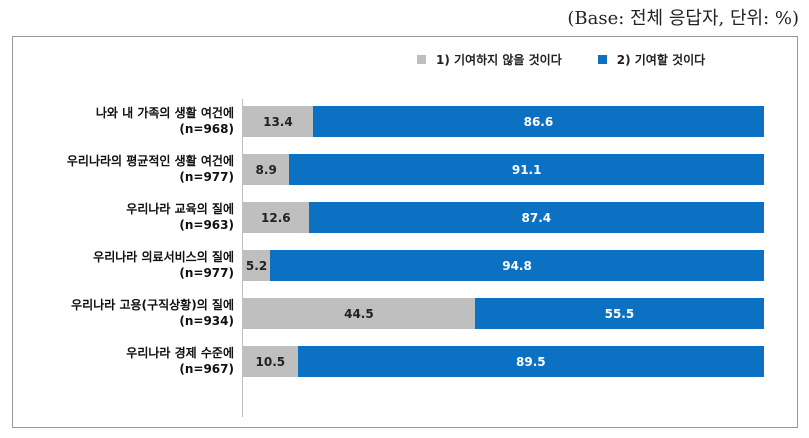  Describe the element at coordinates (206, 321) in the screenshot. I see `category-sample-size: (n=934)` at that location.